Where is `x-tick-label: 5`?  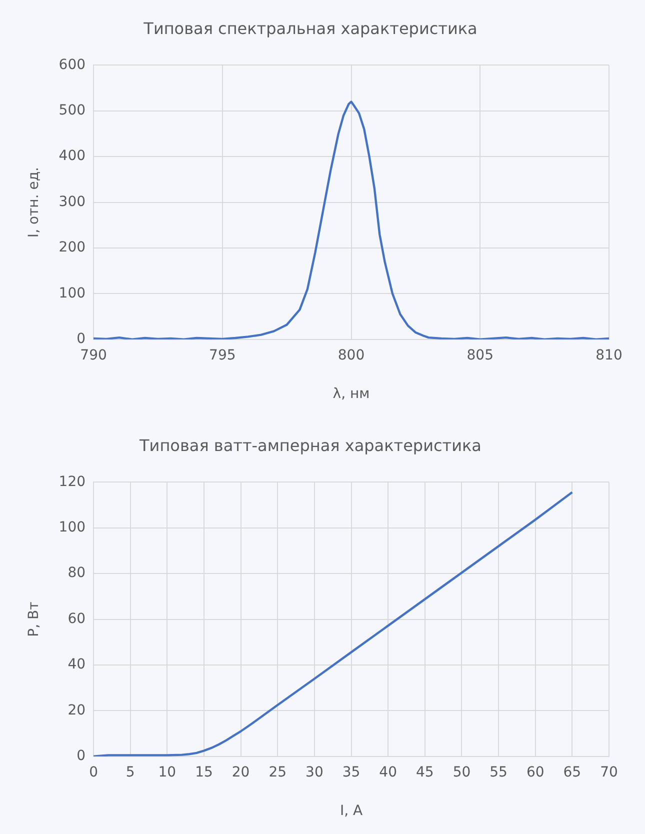
x-tick-label: 5 is located at coordinates (130, 772).